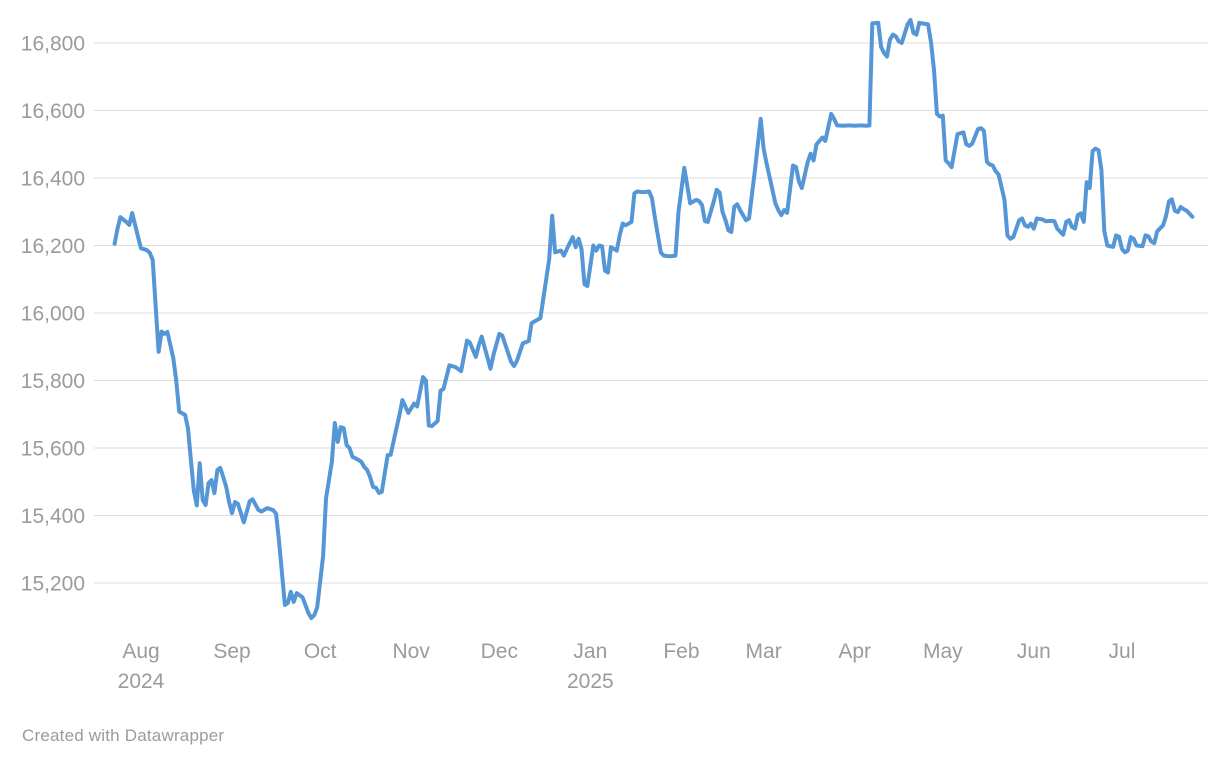 Image resolution: width=1220 pixels, height=760 pixels. What do you see at coordinates (943, 651) in the screenshot?
I see `x-tick-label: May` at bounding box center [943, 651].